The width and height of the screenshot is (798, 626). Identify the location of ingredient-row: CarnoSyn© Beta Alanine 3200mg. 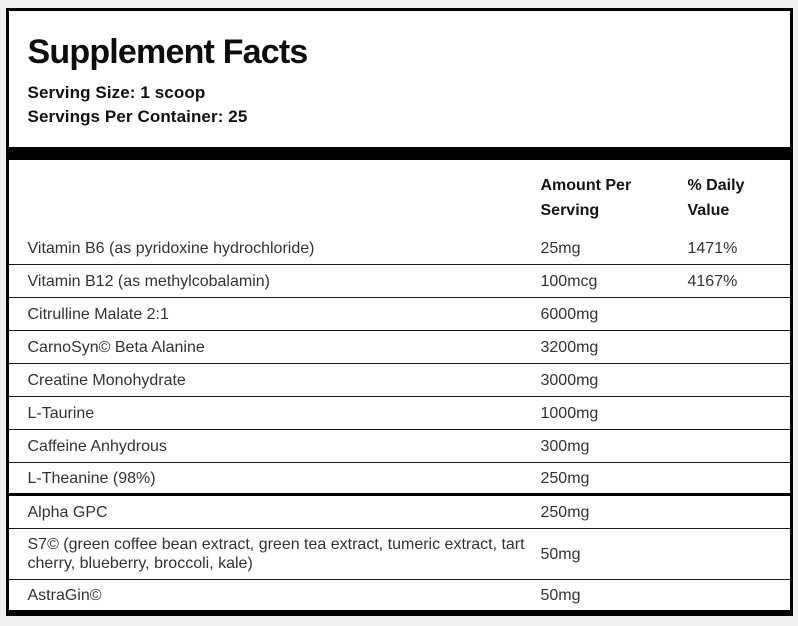
(399, 347).